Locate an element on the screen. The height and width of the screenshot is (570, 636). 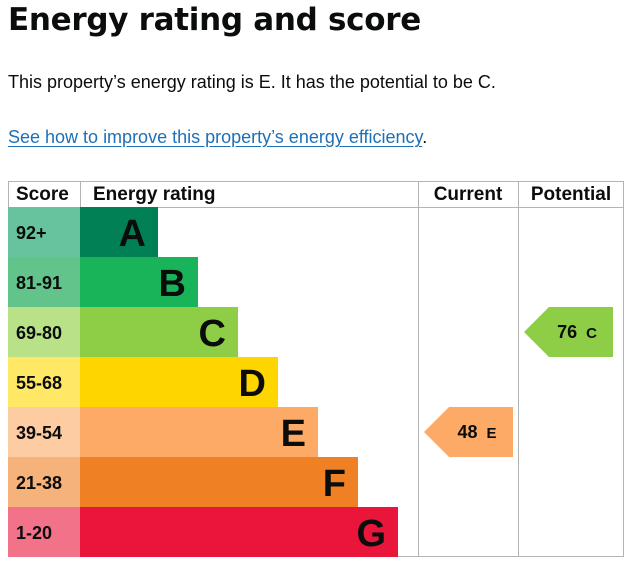
score-cell-b is located at coordinates (44, 282).